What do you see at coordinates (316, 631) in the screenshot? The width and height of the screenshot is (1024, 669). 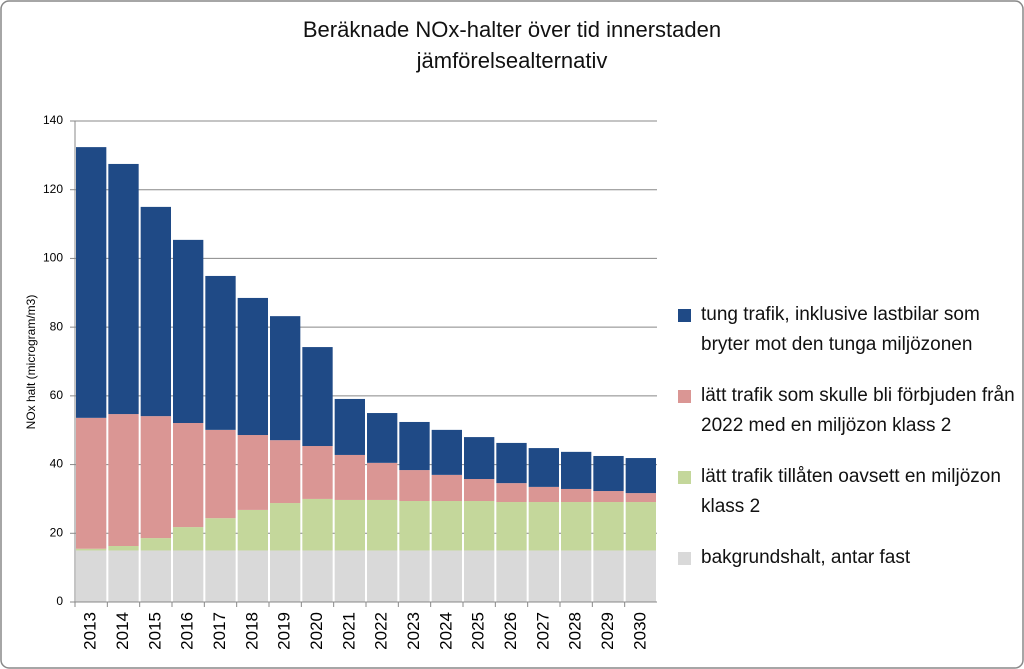 I see `x-tick-label: 2020` at bounding box center [316, 631].